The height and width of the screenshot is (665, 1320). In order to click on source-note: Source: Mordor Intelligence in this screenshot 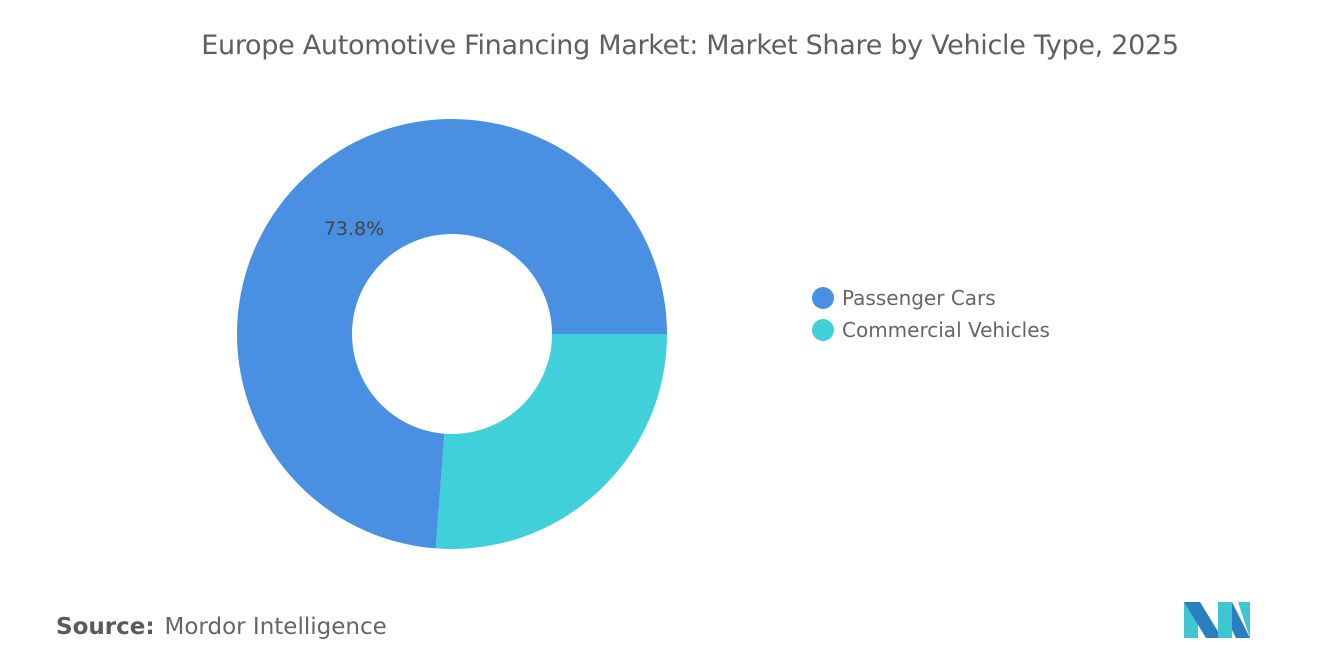, I will do `click(221, 627)`.